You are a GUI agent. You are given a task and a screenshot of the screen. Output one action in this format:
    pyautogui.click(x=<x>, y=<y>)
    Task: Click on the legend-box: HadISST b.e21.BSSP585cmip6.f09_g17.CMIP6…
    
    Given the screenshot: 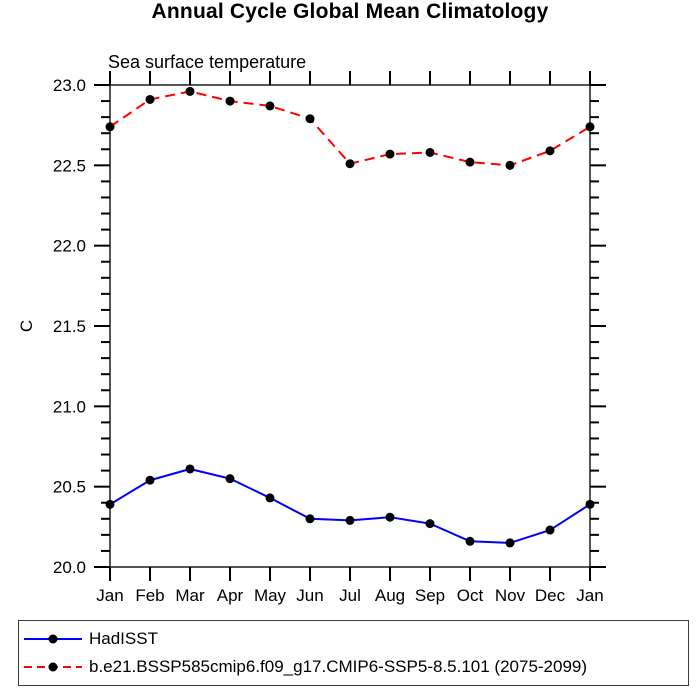 What is the action you would take?
    pyautogui.click(x=353, y=653)
    